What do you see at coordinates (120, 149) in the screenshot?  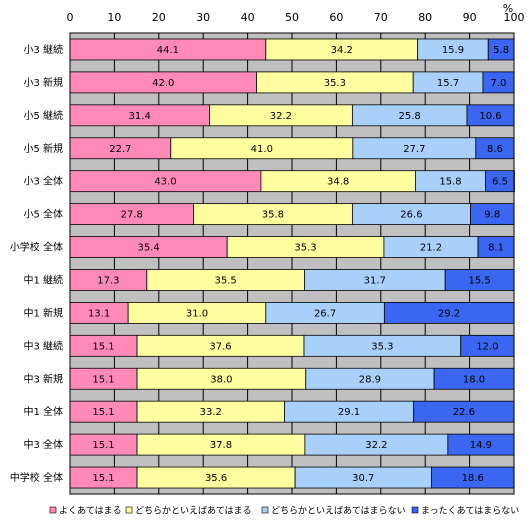 I see `data-label: 22.7` at bounding box center [120, 149].